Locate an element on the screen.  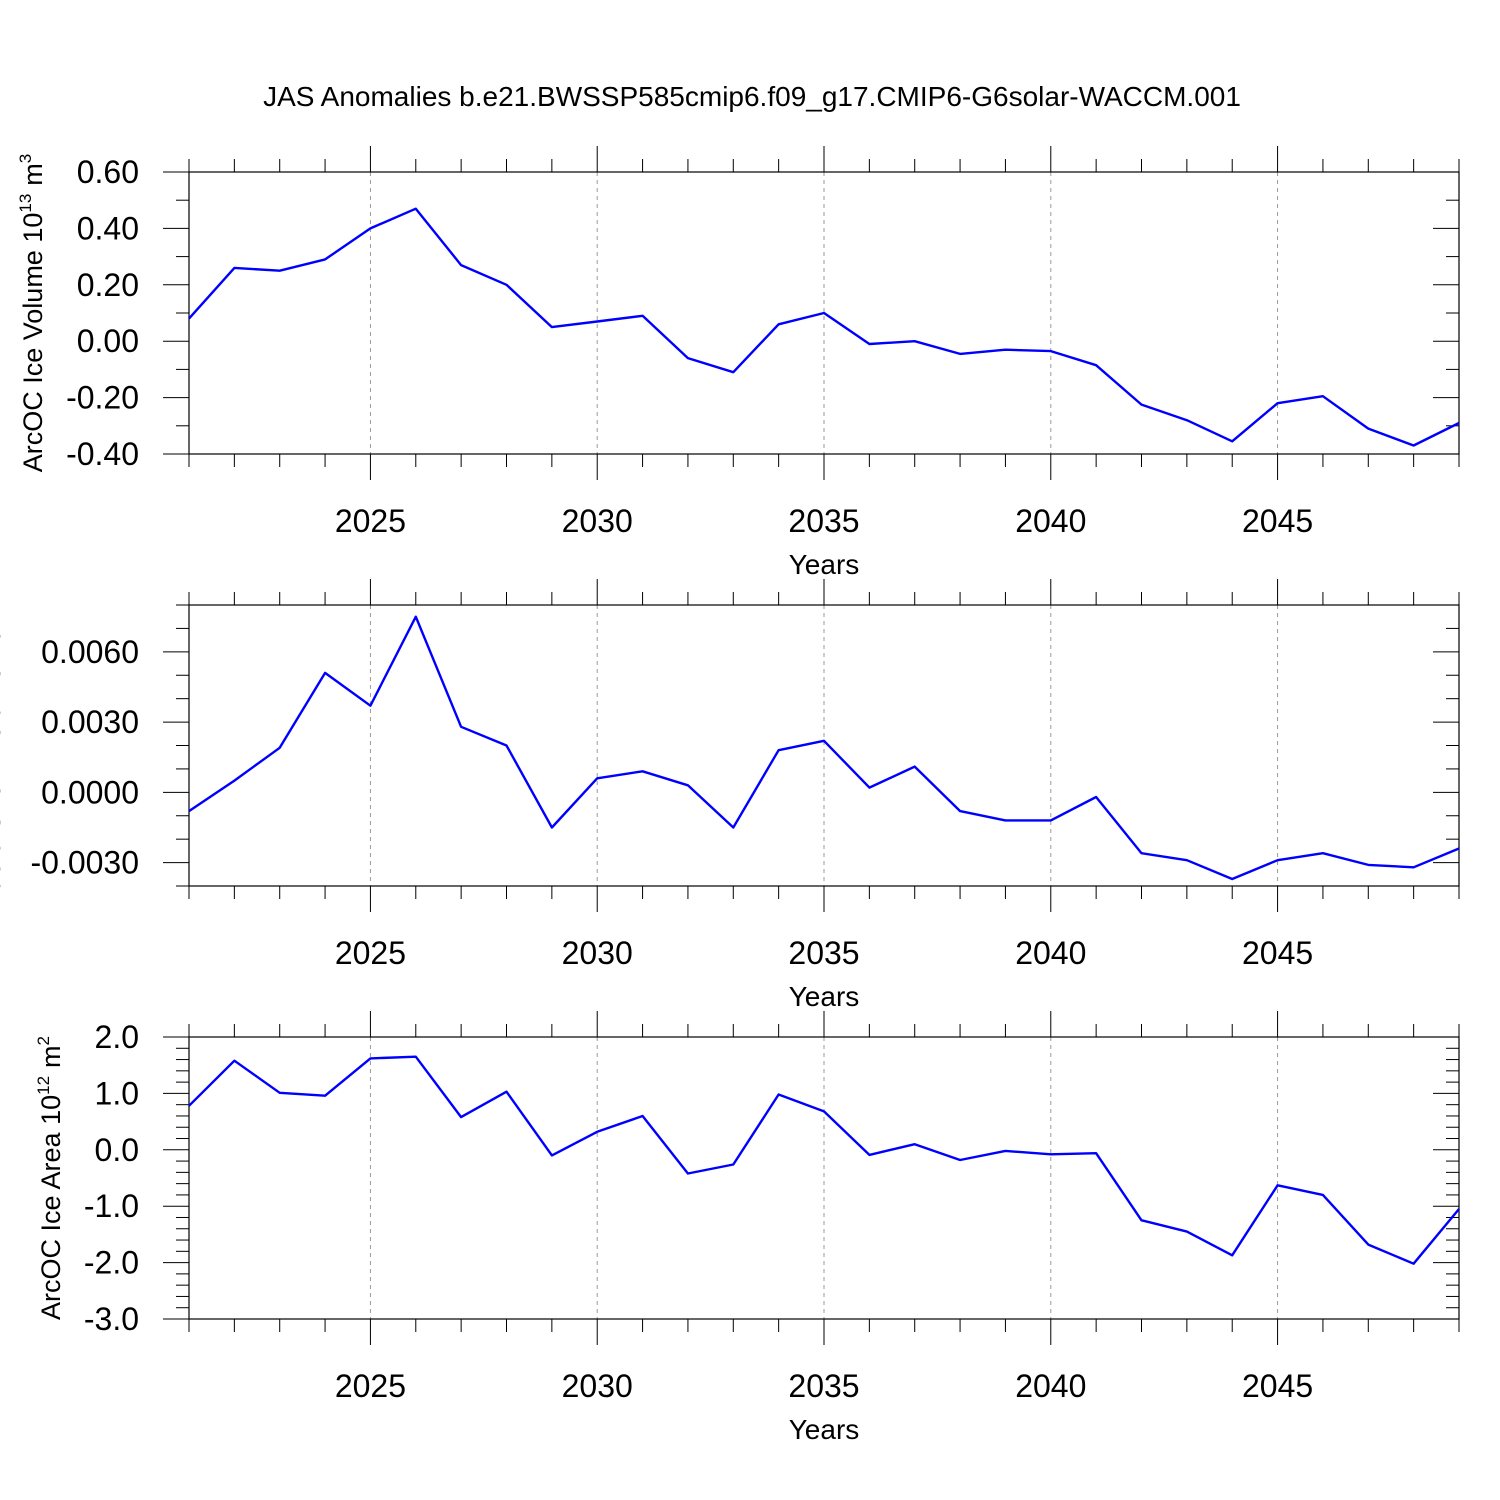
series-line-ice-area is located at coordinates (824, 1160).